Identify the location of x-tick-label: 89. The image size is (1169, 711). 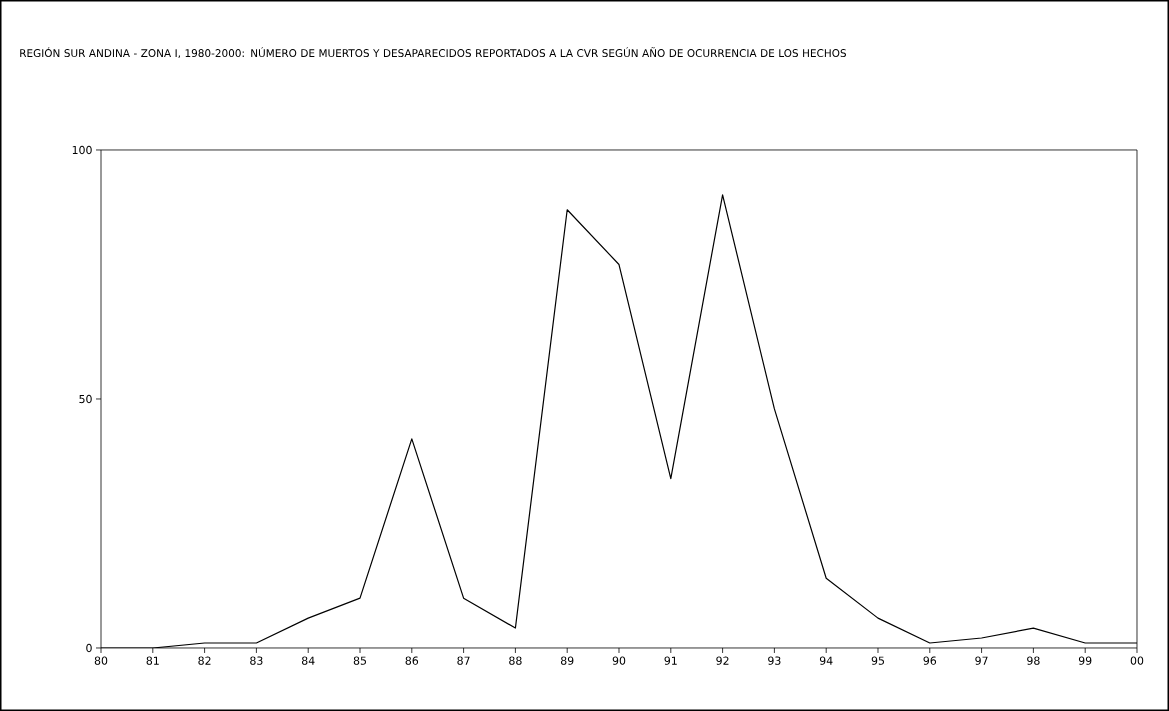
(567, 660).